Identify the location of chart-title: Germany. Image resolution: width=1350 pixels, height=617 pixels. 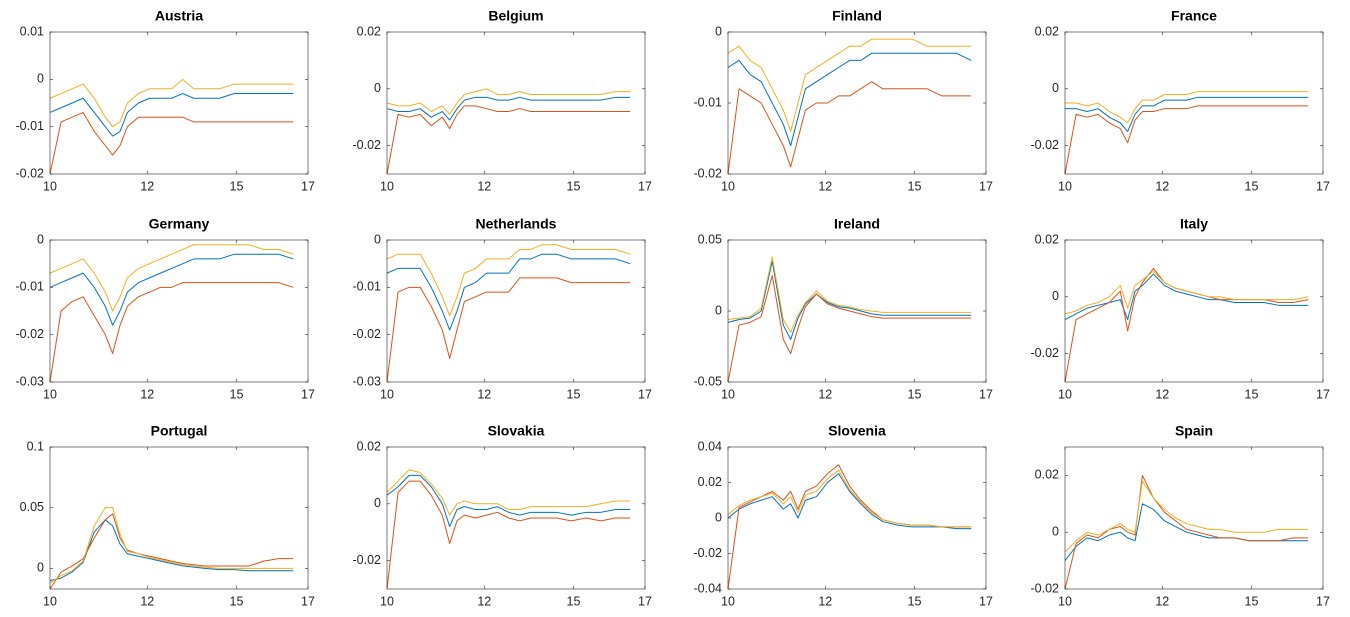
(179, 224).